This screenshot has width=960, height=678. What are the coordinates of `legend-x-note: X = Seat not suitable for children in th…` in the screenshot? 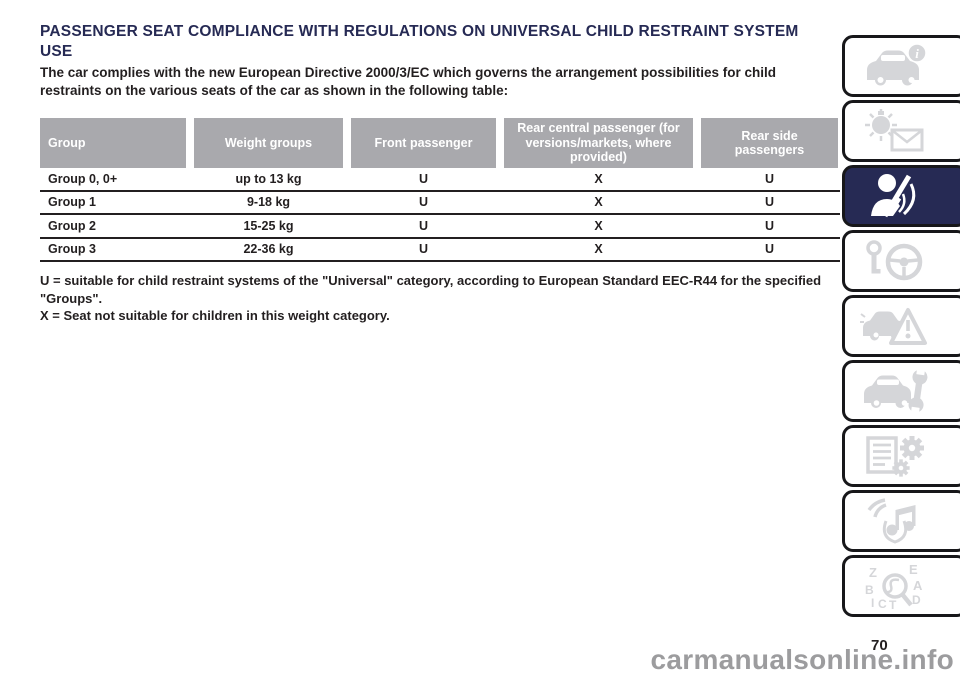 It's located at (215, 316).